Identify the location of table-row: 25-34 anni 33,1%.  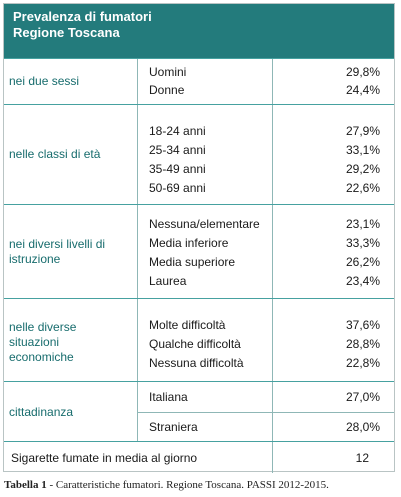
(264, 150).